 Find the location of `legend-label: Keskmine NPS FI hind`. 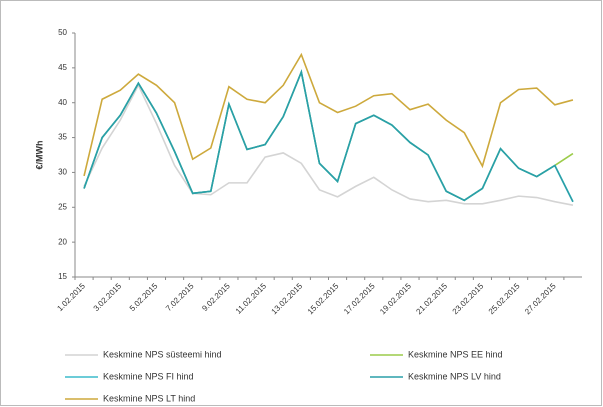

legend-label: Keskmine NPS FI hind is located at coordinates (148, 376).